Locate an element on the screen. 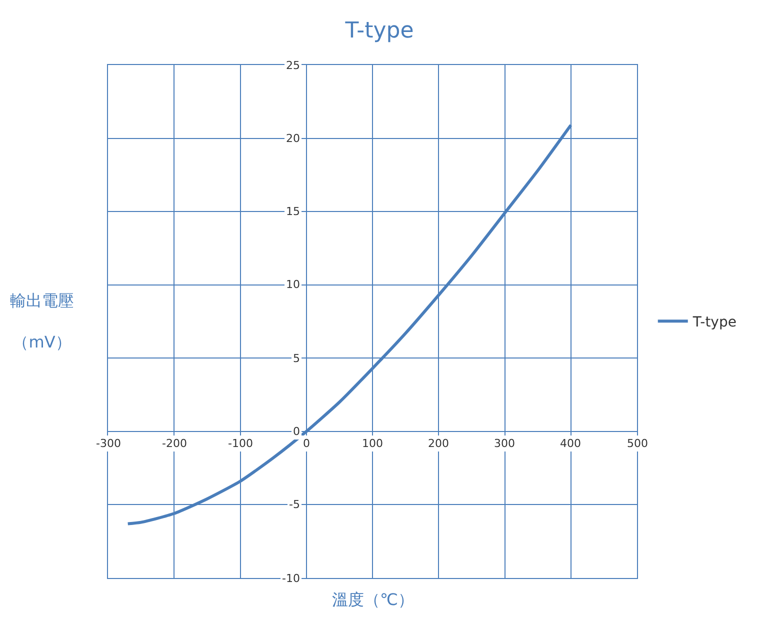  y-tick-label: 20 is located at coordinates (293, 138).